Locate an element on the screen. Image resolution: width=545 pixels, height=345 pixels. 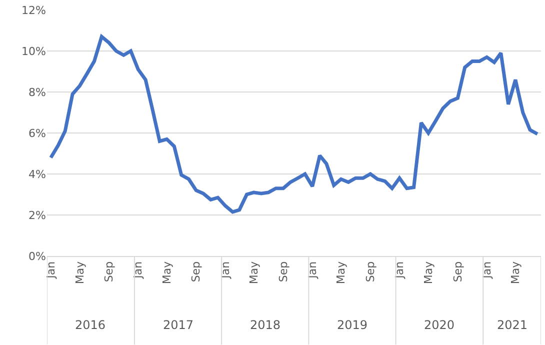
y-tick-label: 12% is located at coordinates (34, 10).